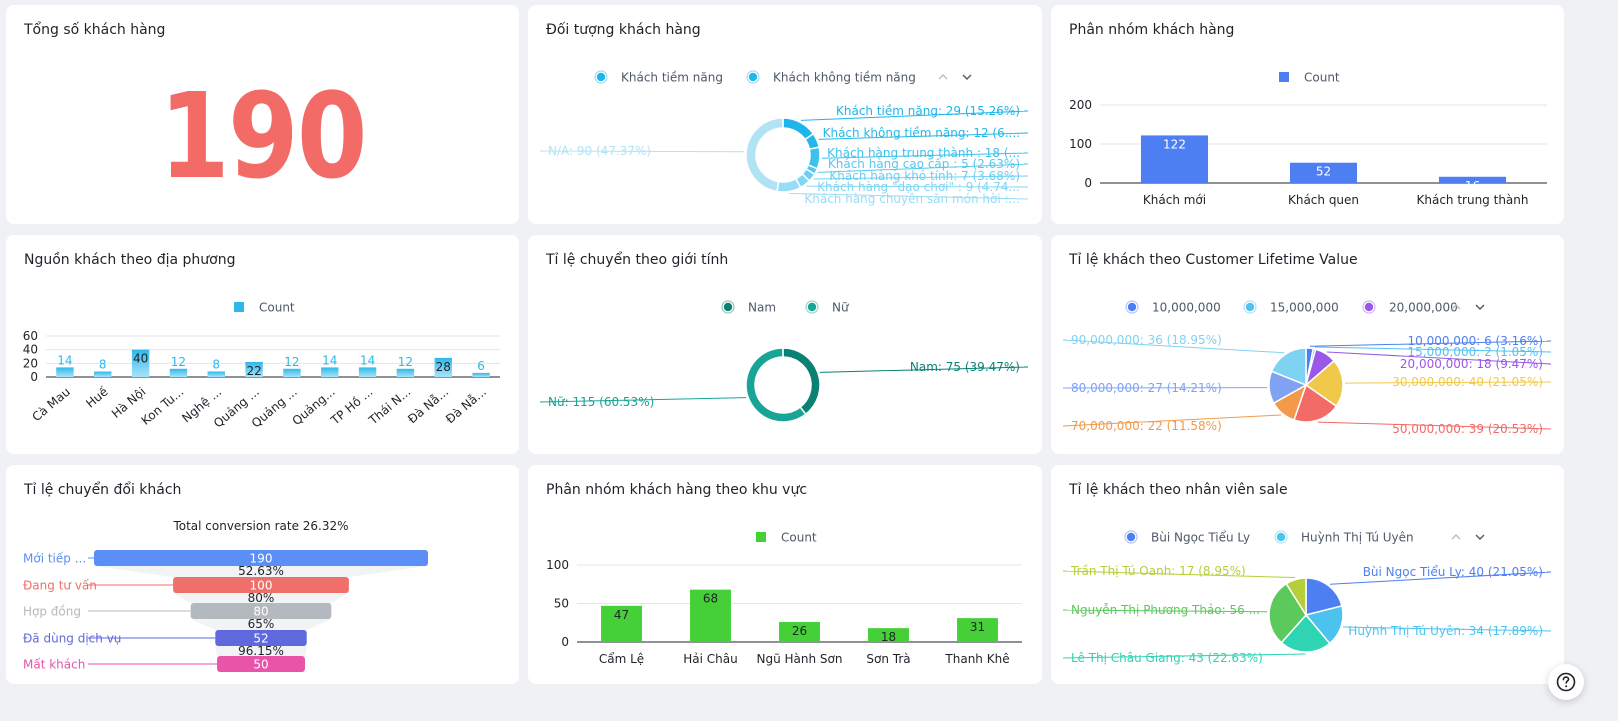 The image size is (1618, 721). I want to click on y-tick-label: 20, so click(30, 363).